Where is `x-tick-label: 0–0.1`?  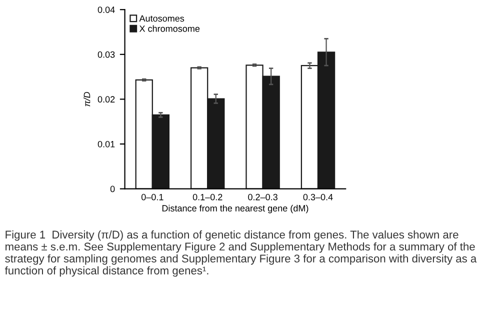 x-tick-label: 0–0.1 is located at coordinates (152, 197).